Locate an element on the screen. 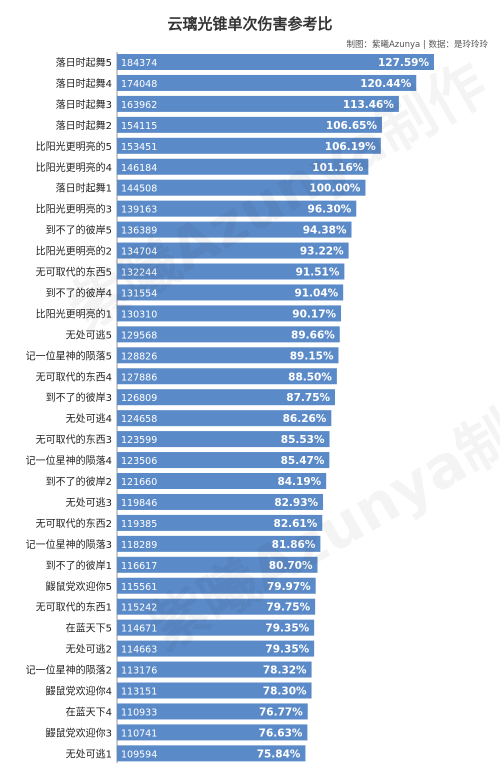 The image size is (500, 763). category-label: 比阳光更明亮的5 is located at coordinates (74, 146).